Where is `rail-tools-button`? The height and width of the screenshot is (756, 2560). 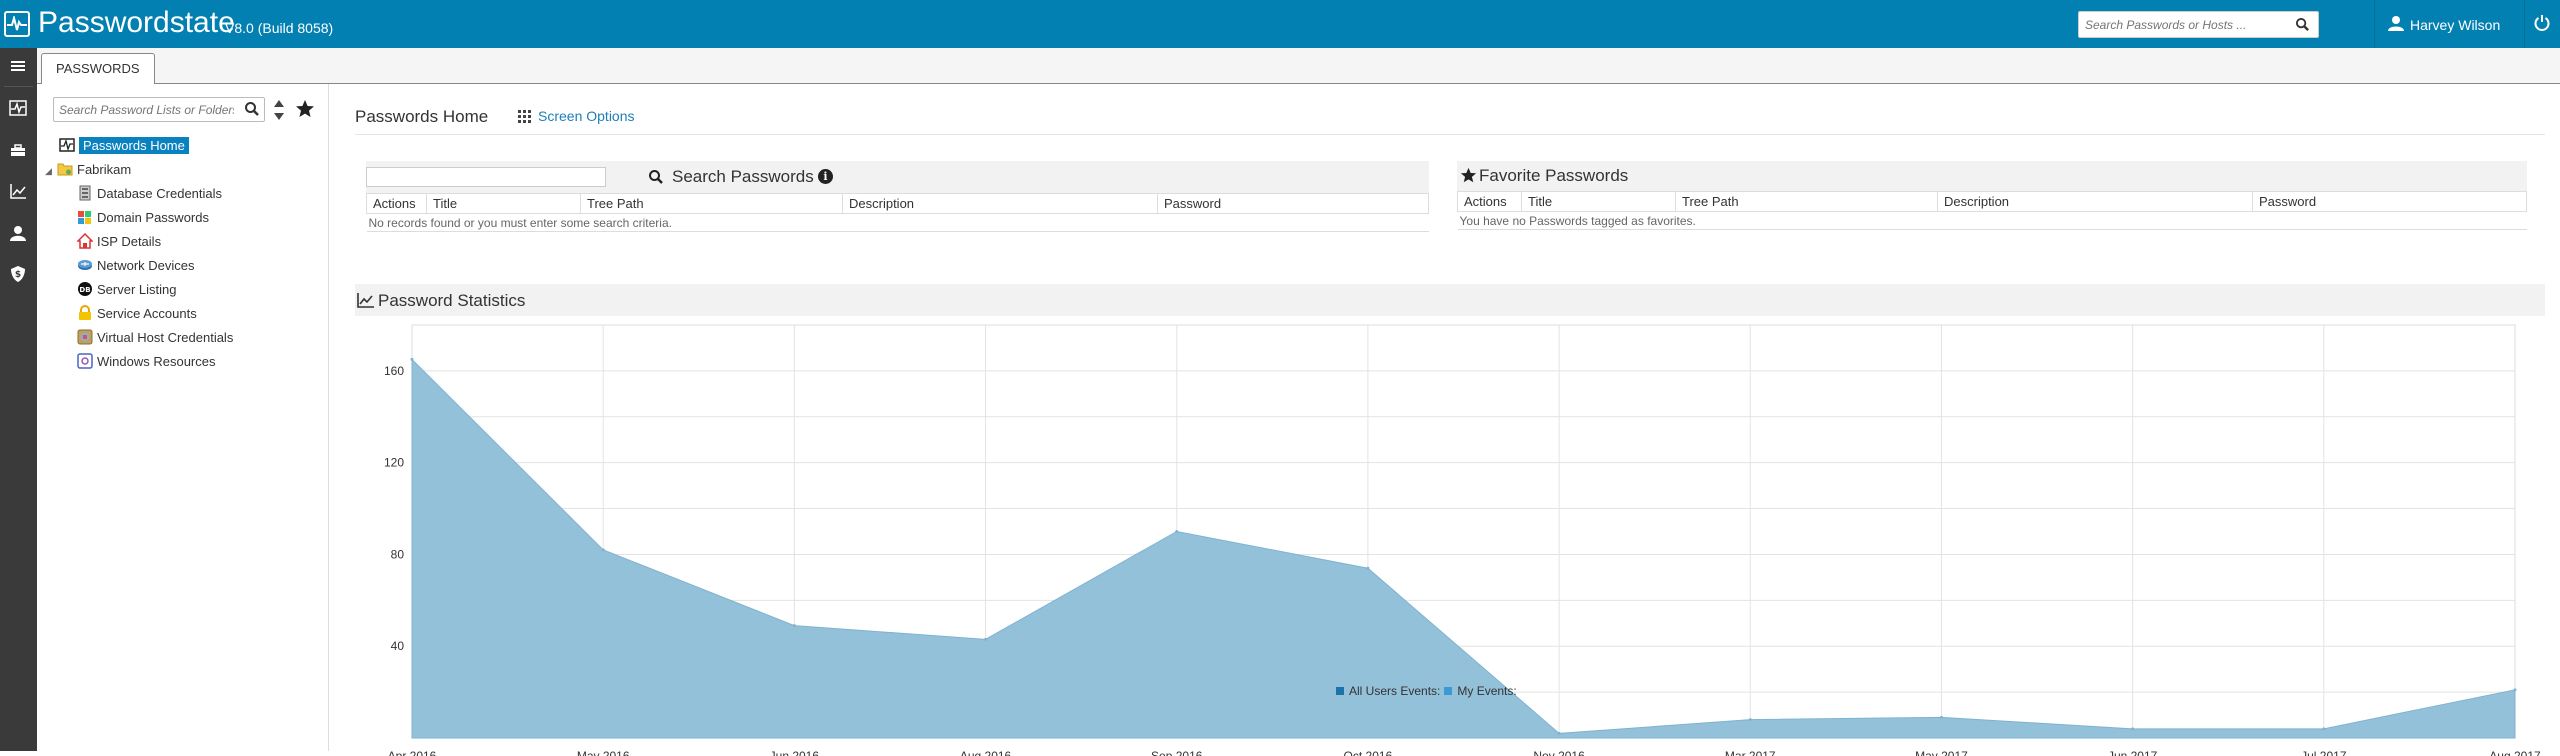 rail-tools-button is located at coordinates (18, 150).